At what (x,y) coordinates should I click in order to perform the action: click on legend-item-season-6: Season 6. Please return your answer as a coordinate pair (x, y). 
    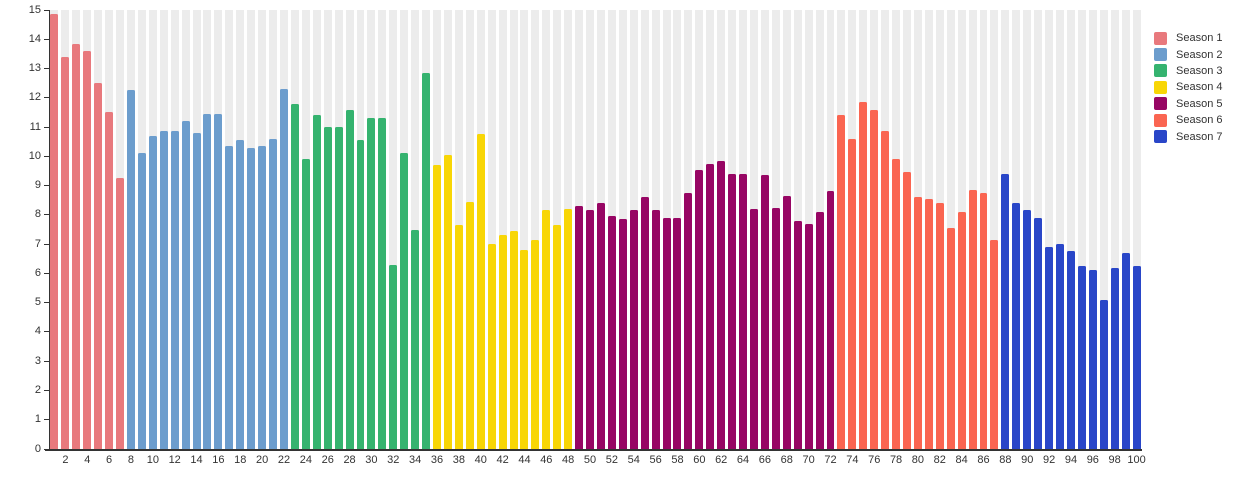
    Looking at the image, I should click on (1188, 120).